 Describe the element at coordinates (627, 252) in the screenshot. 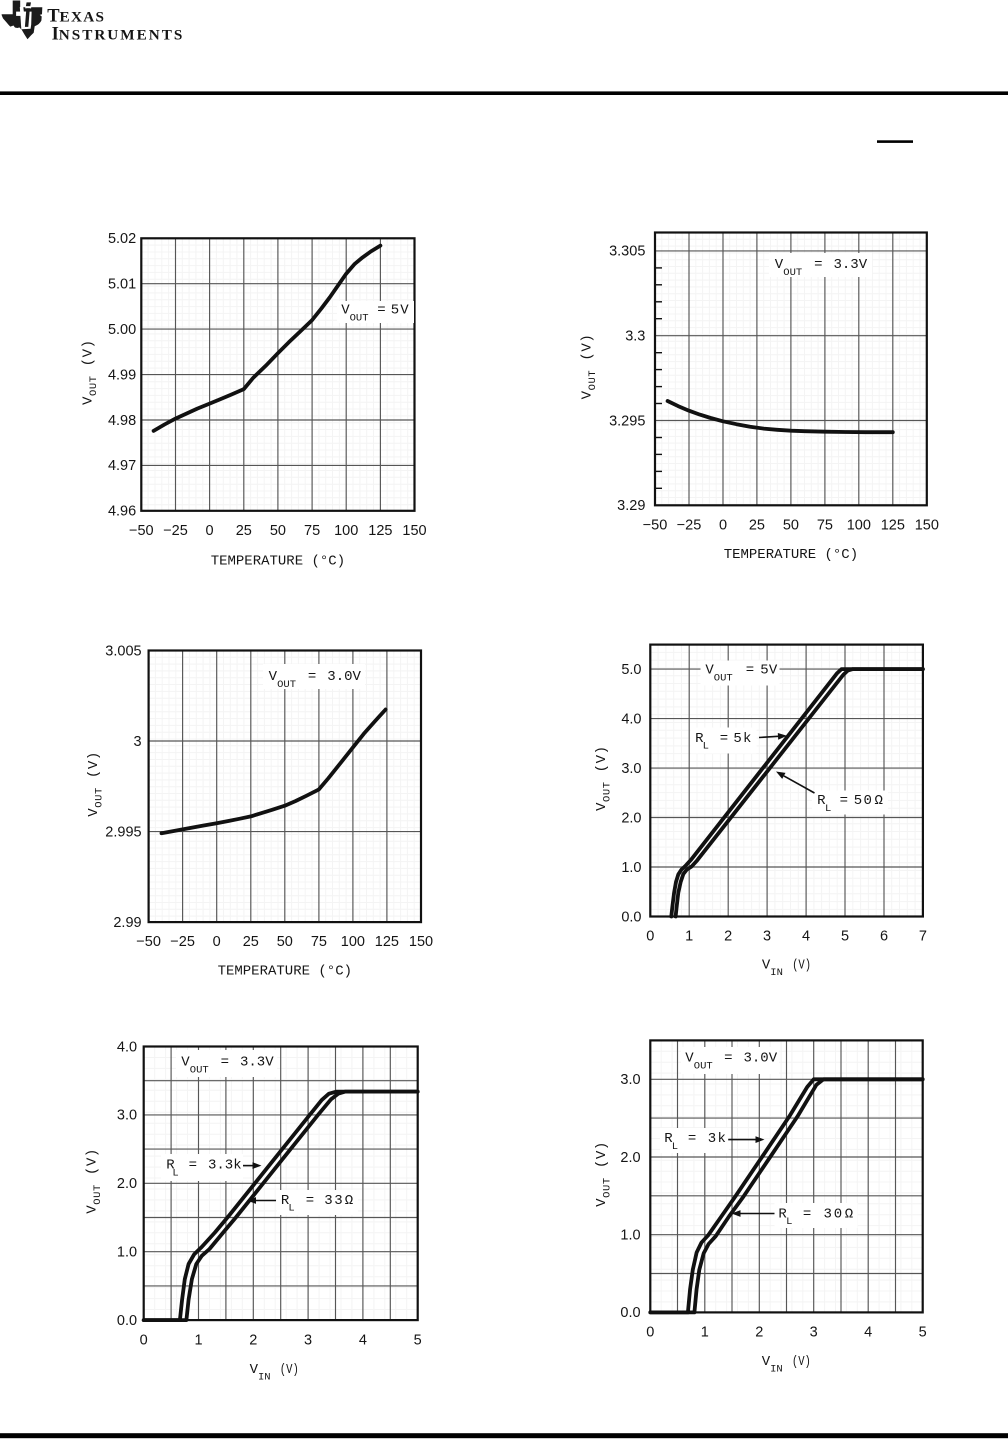

I see `svg-text: 3.305` at that location.